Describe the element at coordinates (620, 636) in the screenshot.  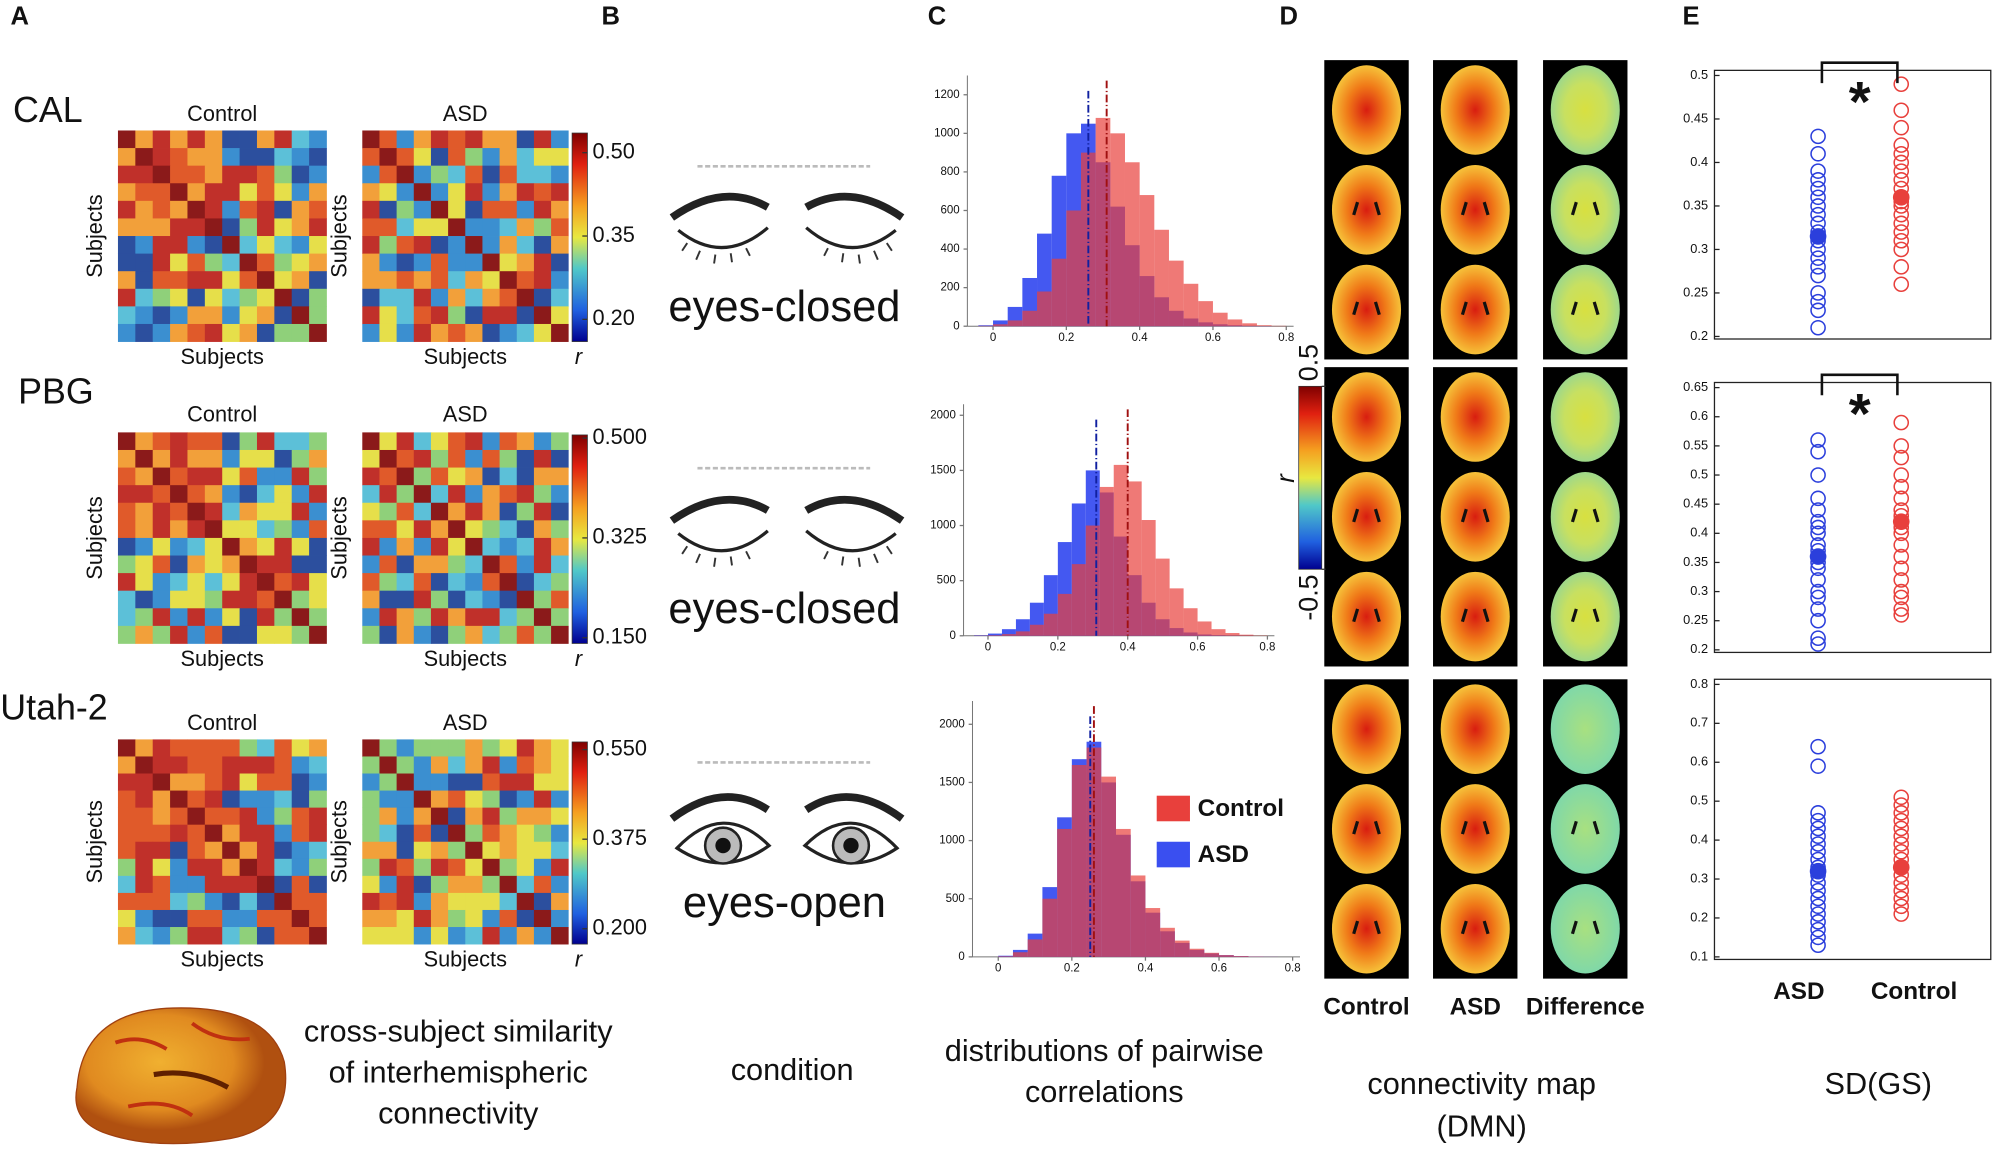
I see `colorbar-tick-label: 0.150` at that location.